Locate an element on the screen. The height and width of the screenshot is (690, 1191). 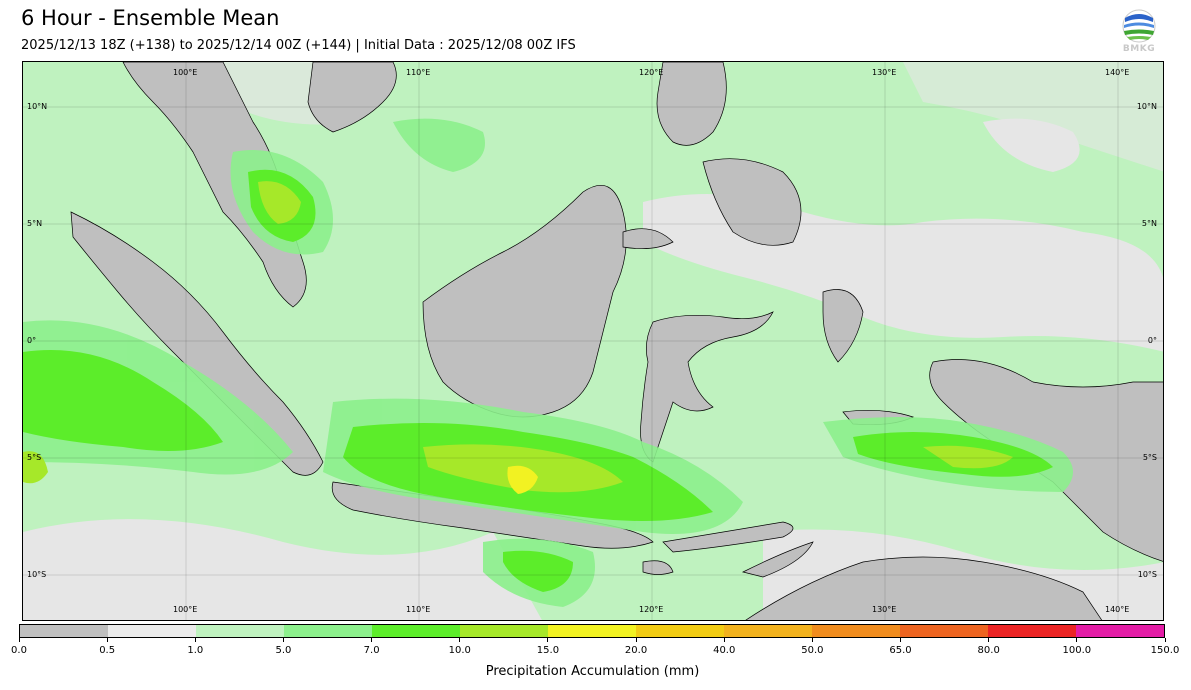
lat-label-right: 10°S is located at coordinates (1147, 574).